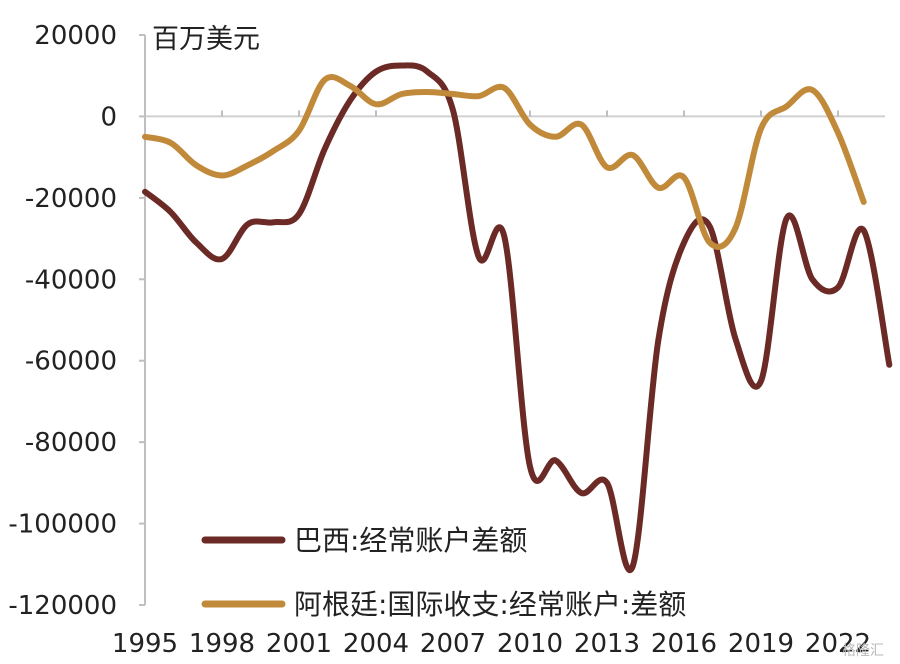  I want to click on x-tick-label: 2010, so click(530, 644).